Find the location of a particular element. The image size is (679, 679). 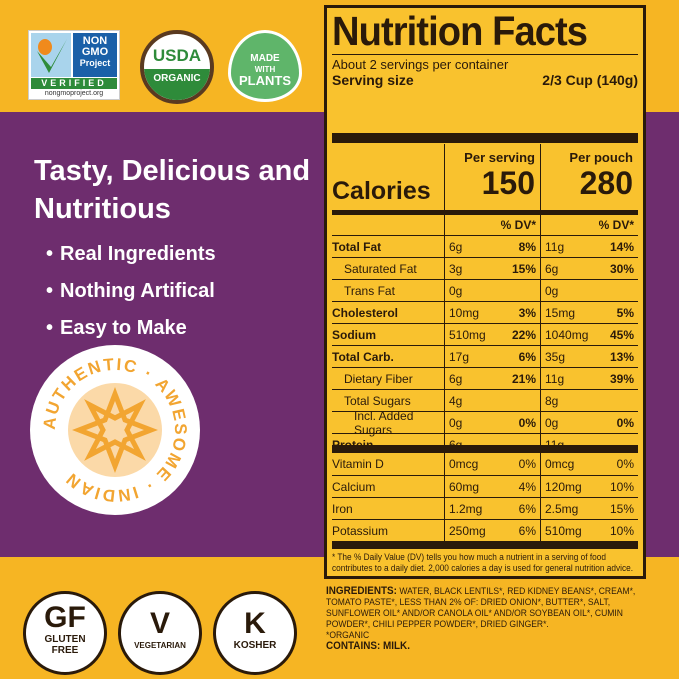

nutrient-amount-serving: 510mg is located at coordinates (467, 334).